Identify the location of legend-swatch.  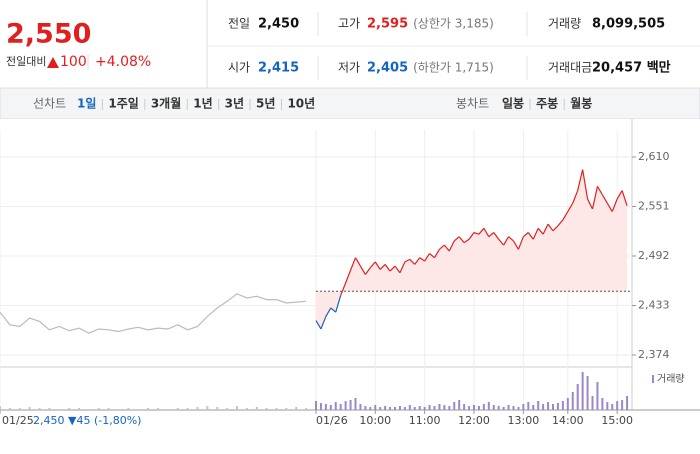
(653, 379).